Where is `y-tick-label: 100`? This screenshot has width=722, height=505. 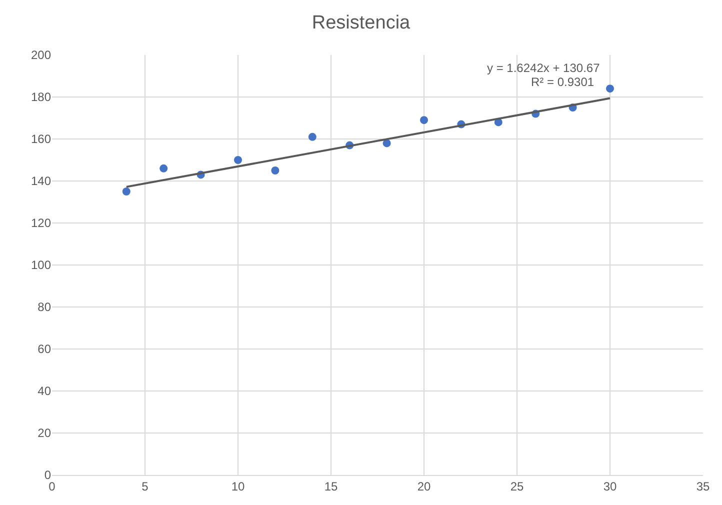 y-tick-label: 100 is located at coordinates (41, 265).